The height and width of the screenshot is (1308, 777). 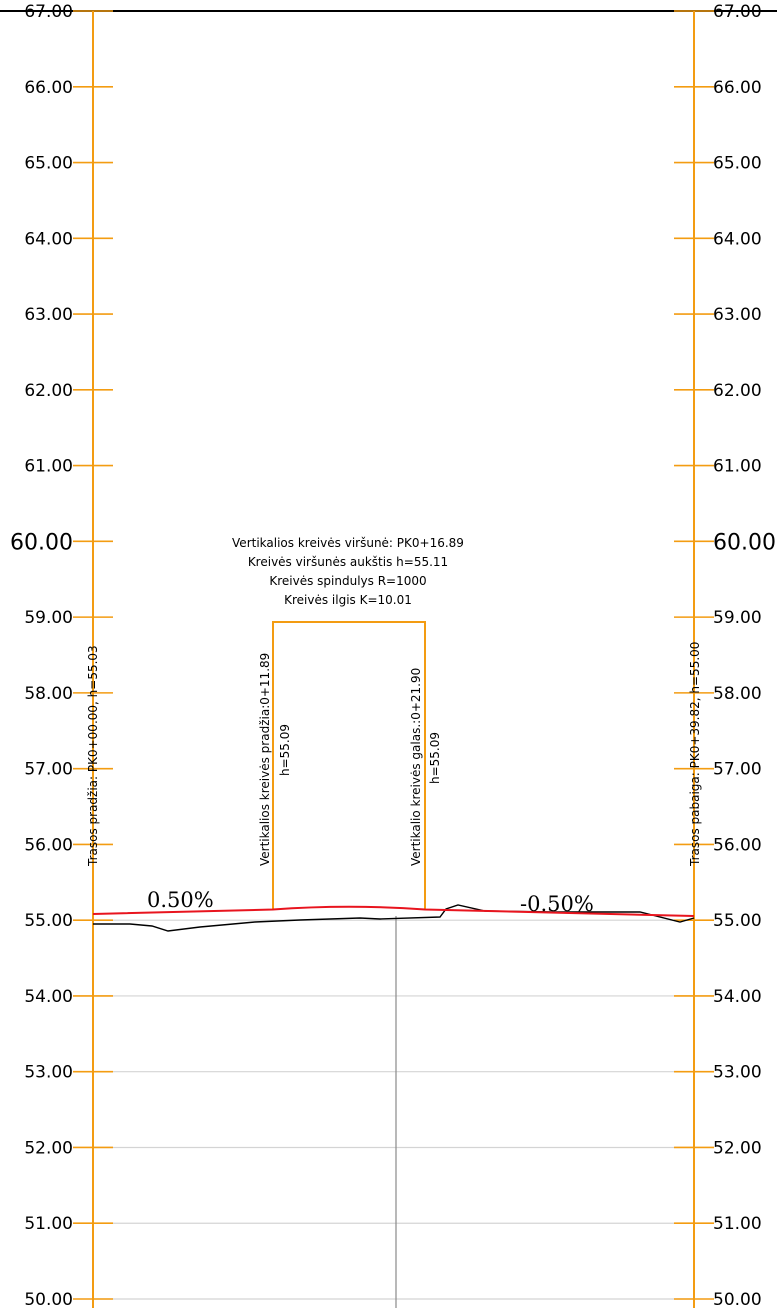 I want to click on route-start-label: Trasos pradžia: PK0+00.00, h=55.03, so click(x=93, y=756).